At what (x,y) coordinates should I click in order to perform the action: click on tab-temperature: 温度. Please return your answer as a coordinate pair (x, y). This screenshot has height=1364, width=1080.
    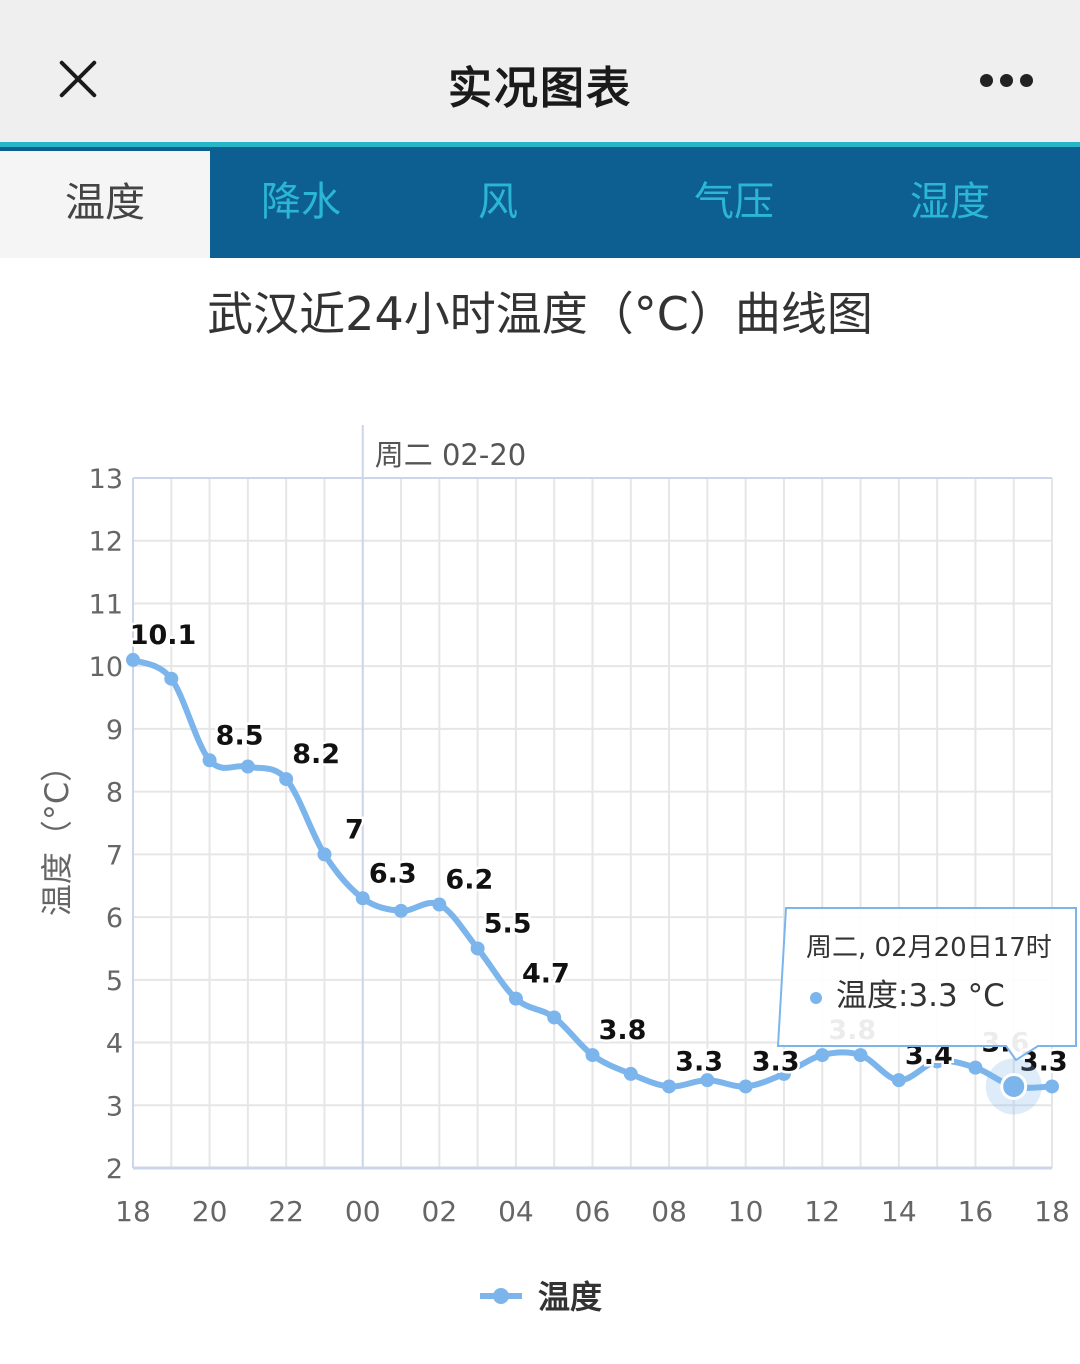
    Looking at the image, I should click on (105, 204).